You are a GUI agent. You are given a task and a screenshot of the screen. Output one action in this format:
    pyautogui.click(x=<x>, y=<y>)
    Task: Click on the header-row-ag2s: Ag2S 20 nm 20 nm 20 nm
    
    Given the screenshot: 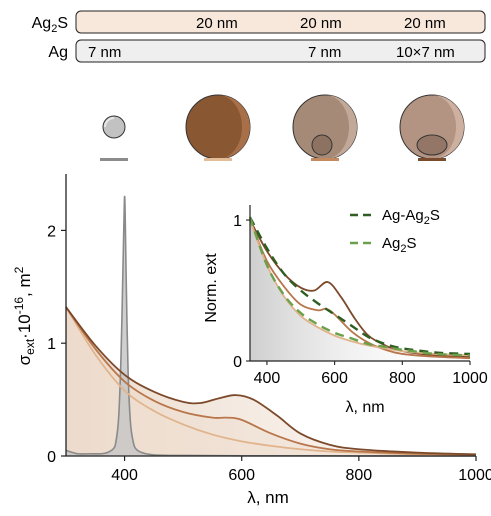 What is the action you would take?
    pyautogui.click(x=259, y=22)
    